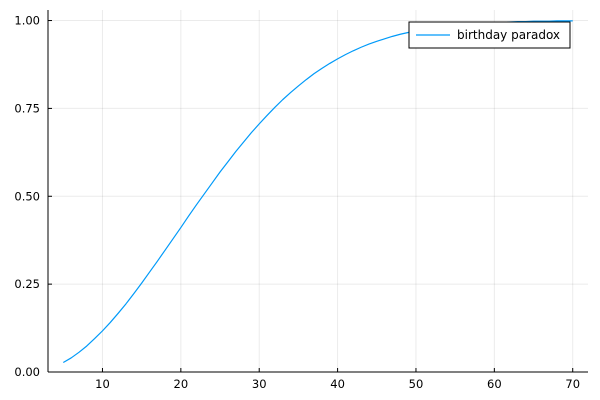 This screenshot has height=400, width=600. I want to click on y-tick-label: 0.75, so click(27, 108).